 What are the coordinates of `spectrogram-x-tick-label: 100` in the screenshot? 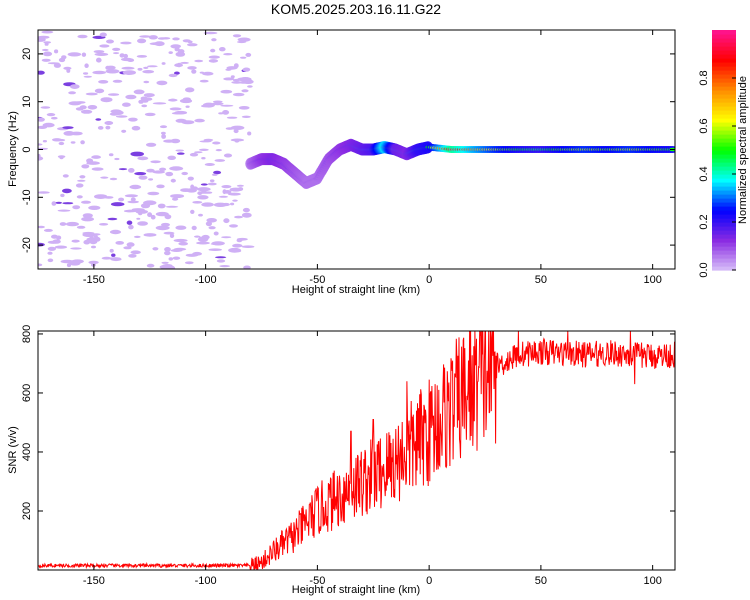 It's located at (652, 280).